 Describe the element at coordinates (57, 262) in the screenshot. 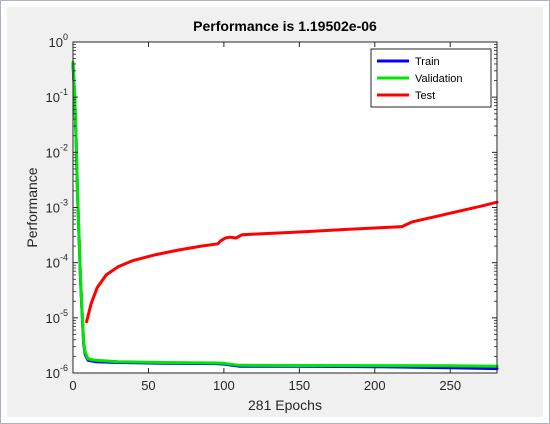

I see `y-tick-label: 10⁻⁴` at that location.